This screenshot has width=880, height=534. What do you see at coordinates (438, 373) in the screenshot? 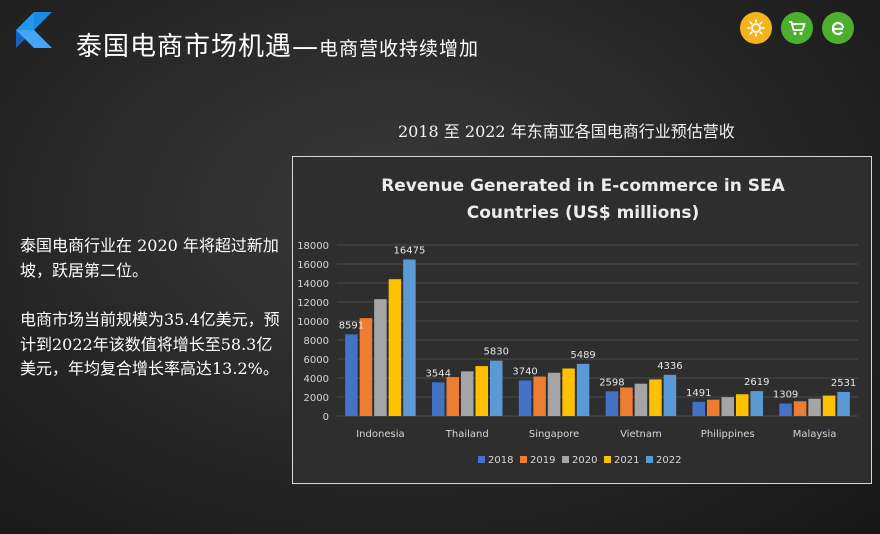
I see `data-label: 3544` at bounding box center [438, 373].